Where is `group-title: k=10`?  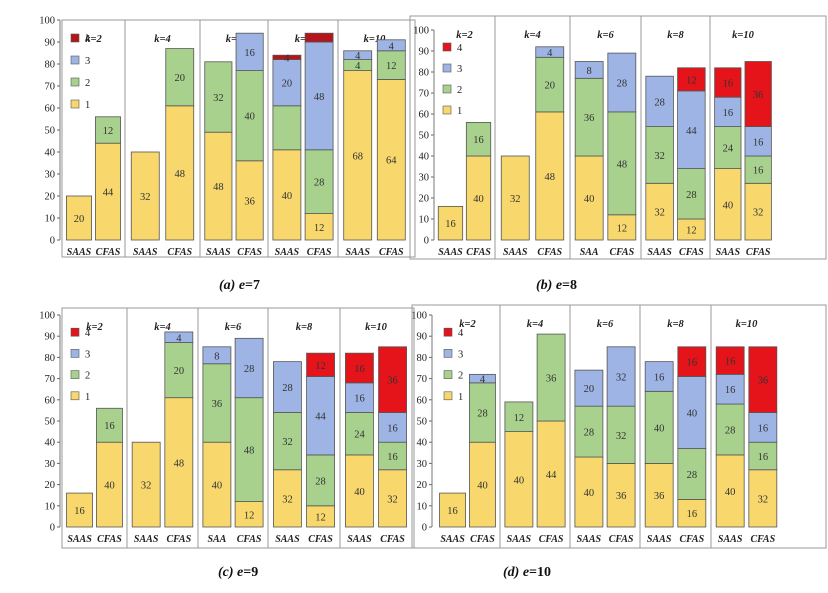
group-title: k=10 is located at coordinates (375, 39).